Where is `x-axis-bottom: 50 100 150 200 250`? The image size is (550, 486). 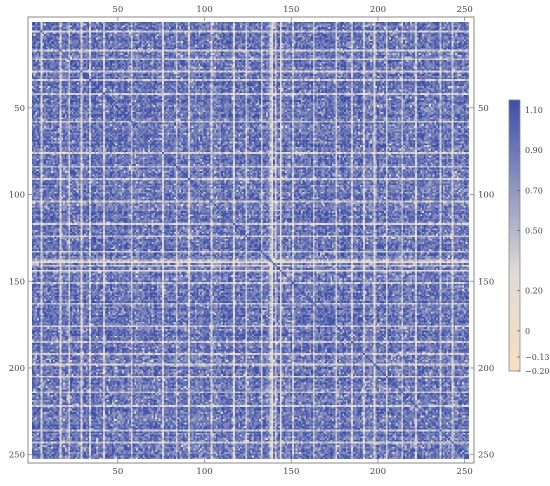
x-axis-bottom: 50 100 150 200 250 is located at coordinates (292, 468).